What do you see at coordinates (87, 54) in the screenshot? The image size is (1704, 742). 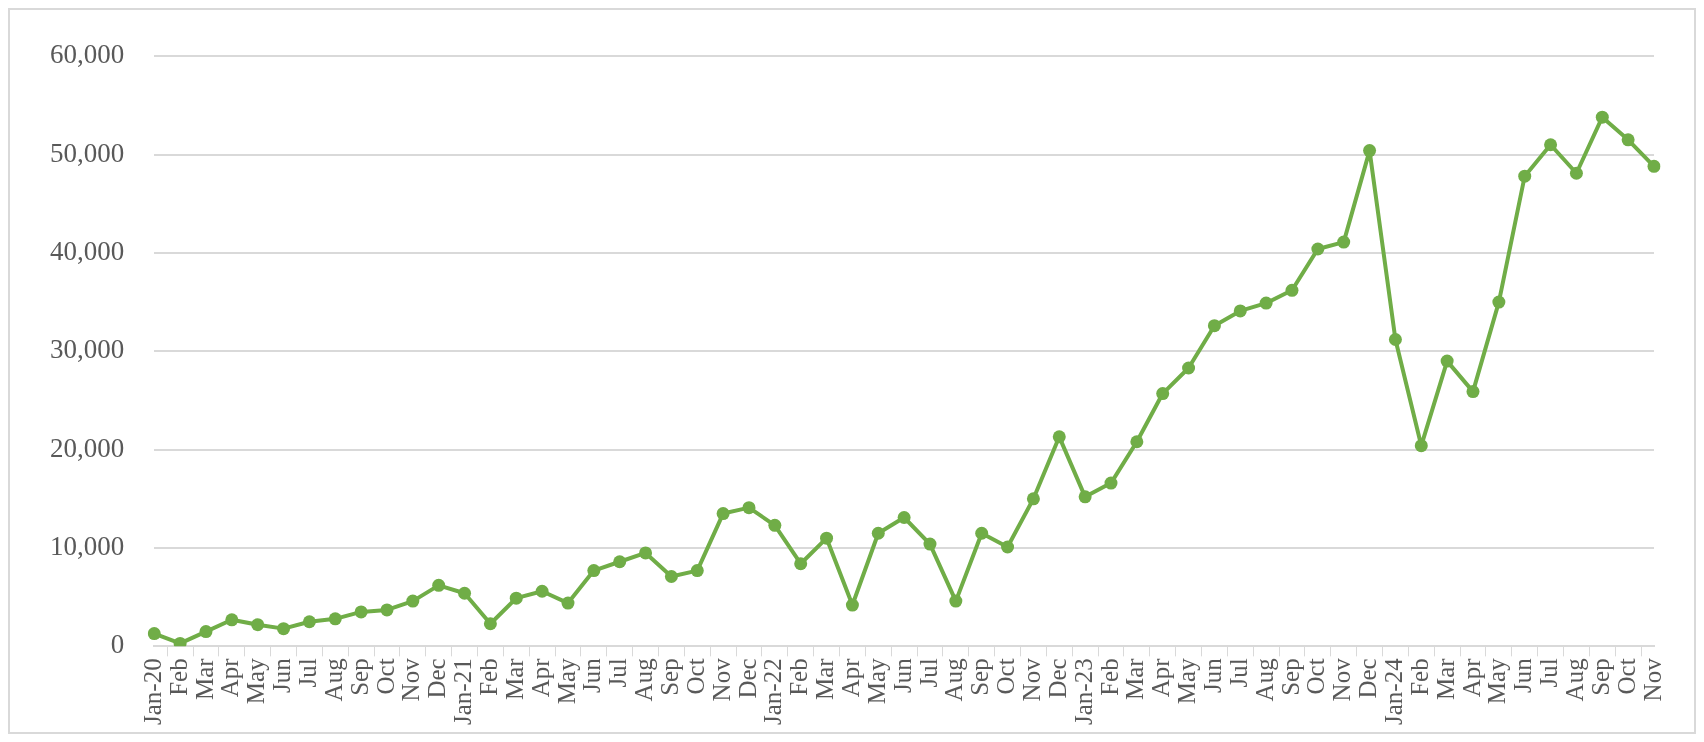 I see `y-tick-label: 60,000` at bounding box center [87, 54].